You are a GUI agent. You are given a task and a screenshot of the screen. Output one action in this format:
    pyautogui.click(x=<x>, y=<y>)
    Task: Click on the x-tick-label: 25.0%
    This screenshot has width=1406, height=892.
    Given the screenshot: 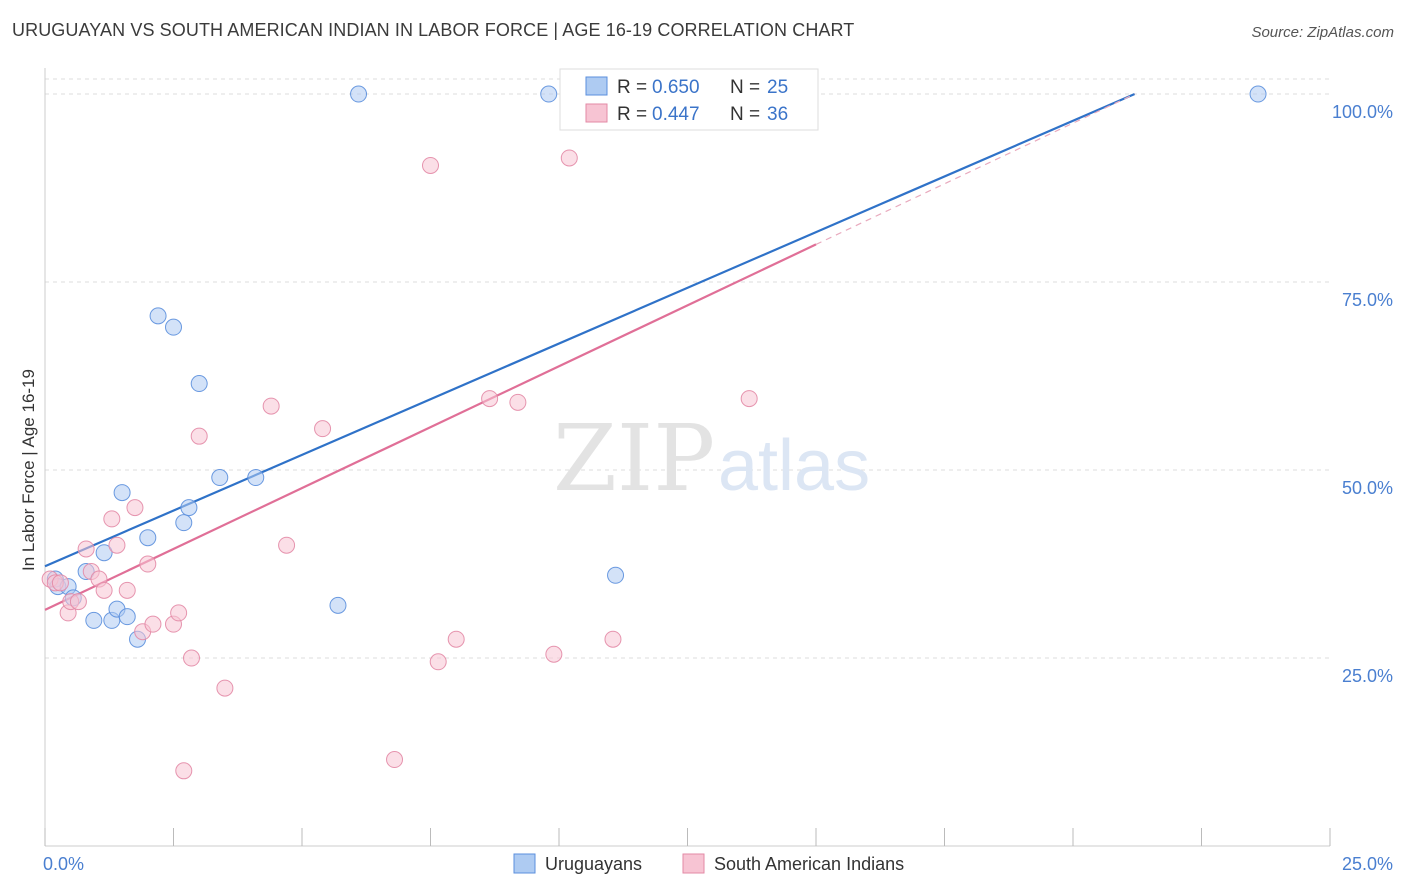 What is the action you would take?
    pyautogui.click(x=1367, y=864)
    